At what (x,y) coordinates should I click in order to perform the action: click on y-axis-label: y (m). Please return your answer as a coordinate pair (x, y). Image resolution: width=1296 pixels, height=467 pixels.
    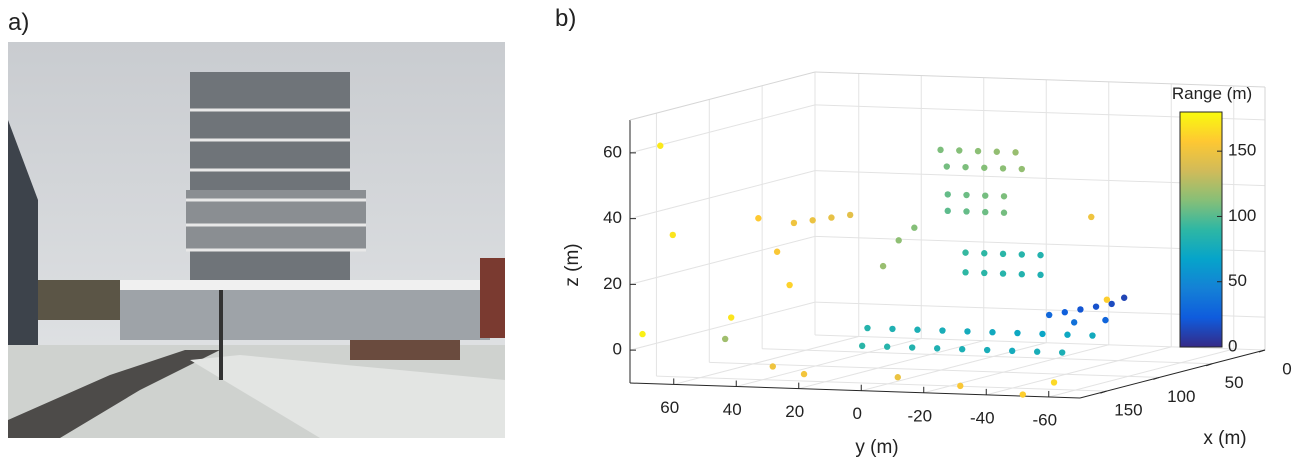
    Looking at the image, I should click on (876, 447).